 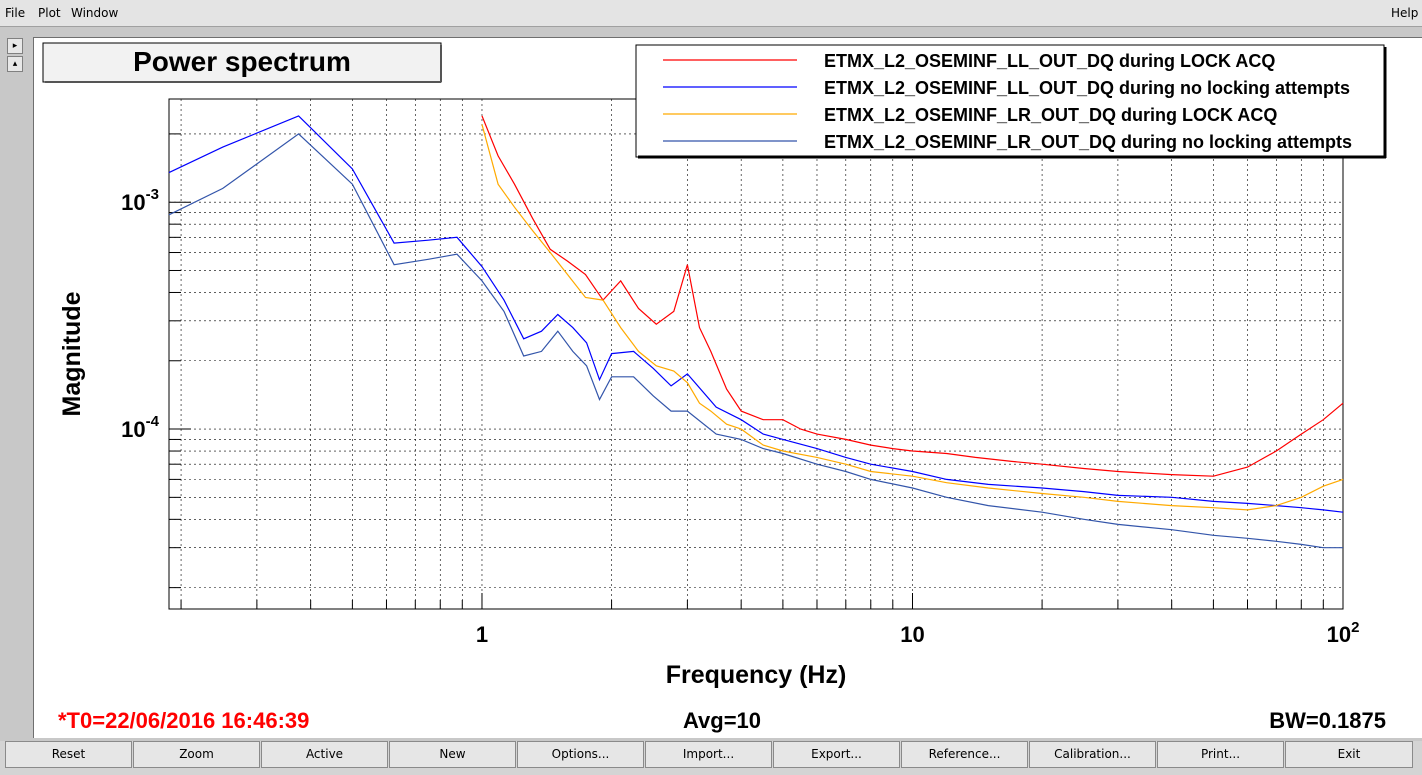 What do you see at coordinates (68, 754) in the screenshot?
I see `reset-button: Reset` at bounding box center [68, 754].